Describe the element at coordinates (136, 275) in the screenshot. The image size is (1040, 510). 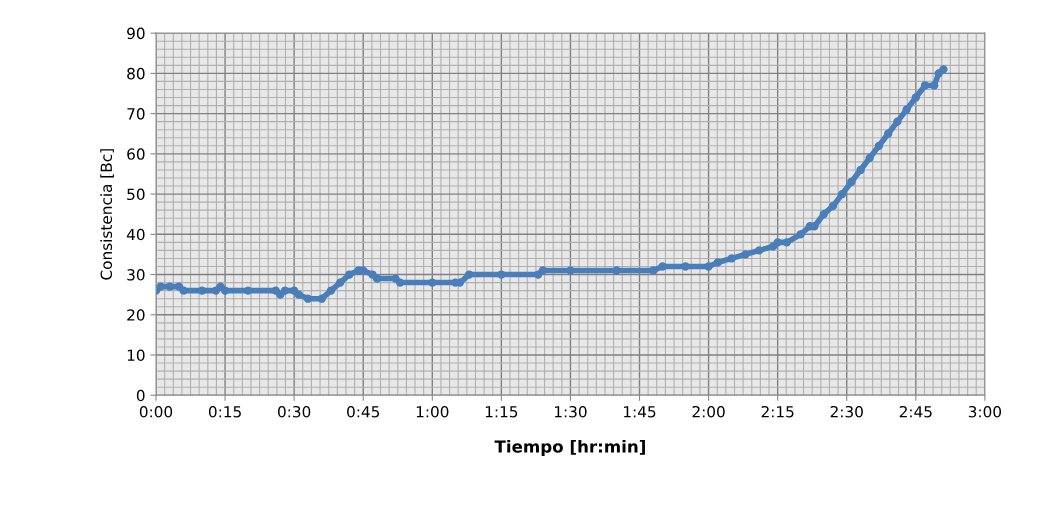
I see `y-tick-label: 30` at that location.